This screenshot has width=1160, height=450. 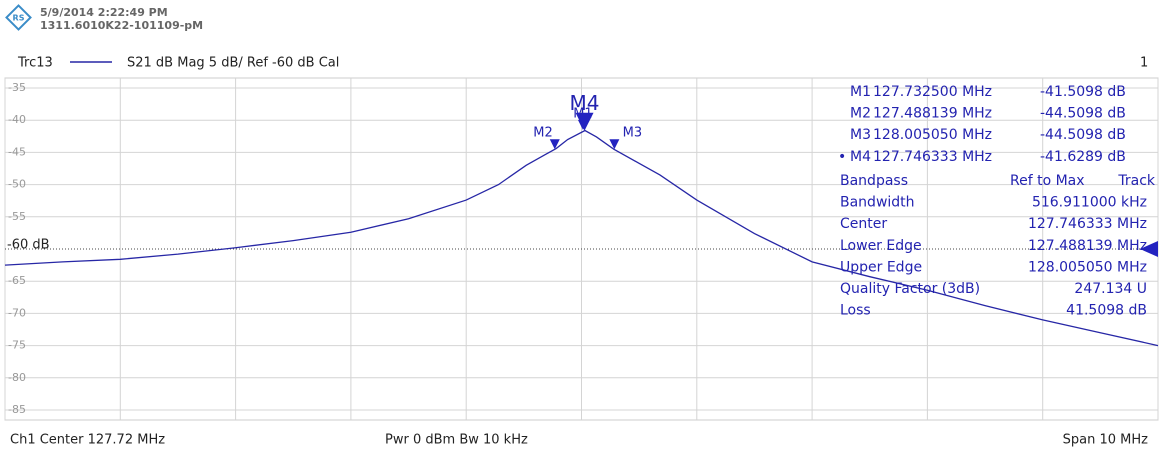 I want to click on logo: RS, so click(x=18, y=17).